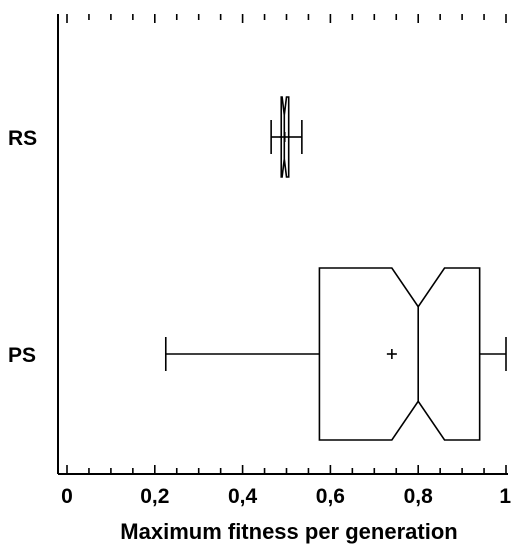 This screenshot has width=512, height=545. I want to click on box-rs, so click(286, 137).